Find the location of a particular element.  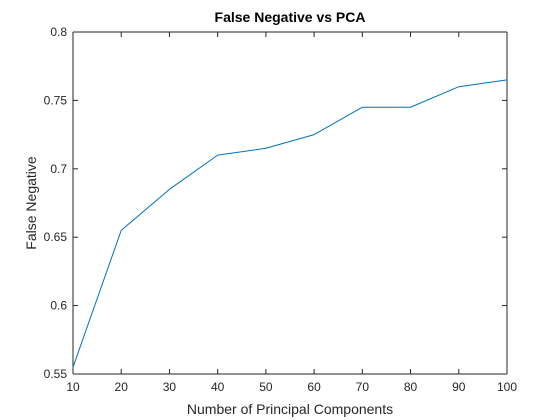

x-tick-label: 20 is located at coordinates (122, 387).